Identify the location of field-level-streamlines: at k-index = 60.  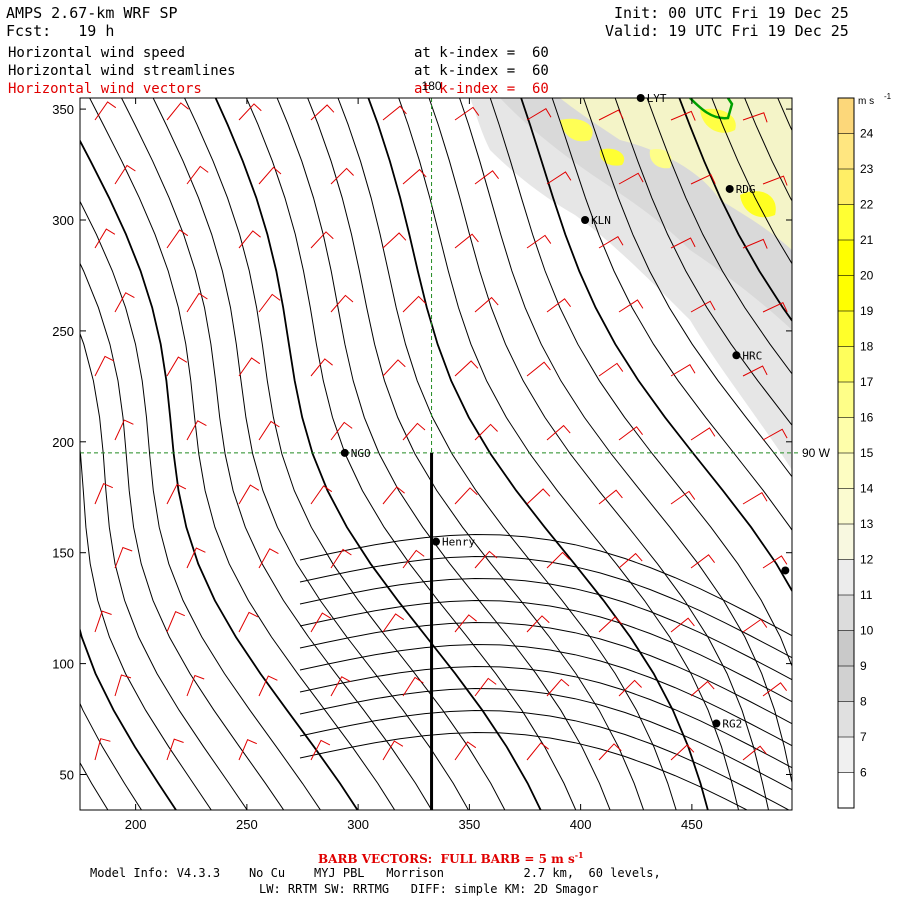
(481, 71).